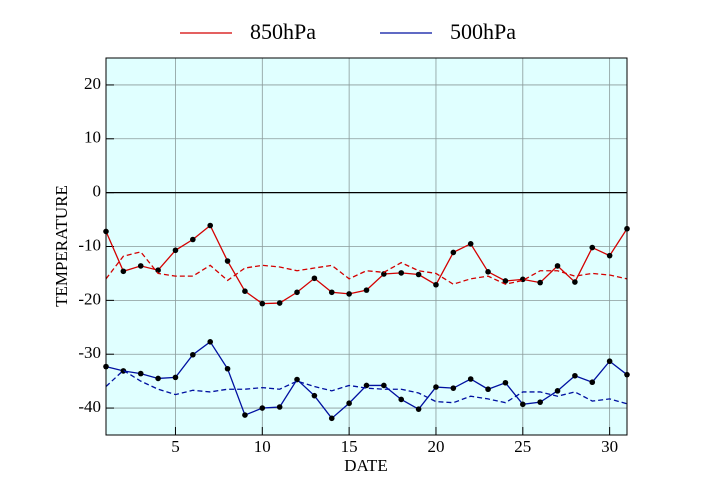 The height and width of the screenshot is (496, 702). What do you see at coordinates (522, 446) in the screenshot?
I see `x-tick-label: 25` at bounding box center [522, 446].